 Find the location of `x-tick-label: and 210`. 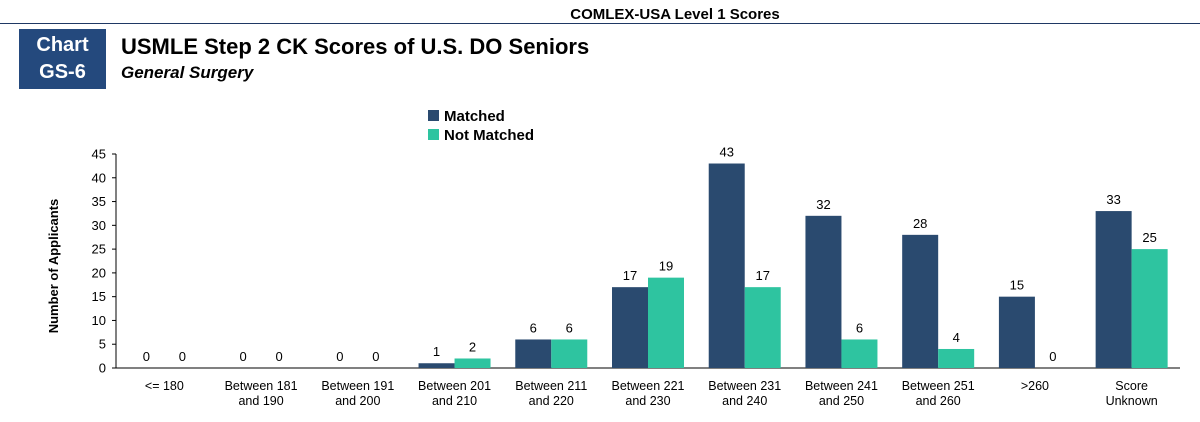

x-tick-label: and 210 is located at coordinates (454, 401).